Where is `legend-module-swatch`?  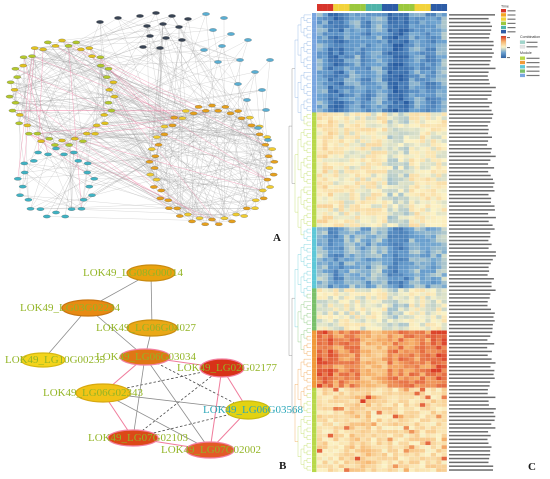 legend-module-swatch is located at coordinates (522, 75).